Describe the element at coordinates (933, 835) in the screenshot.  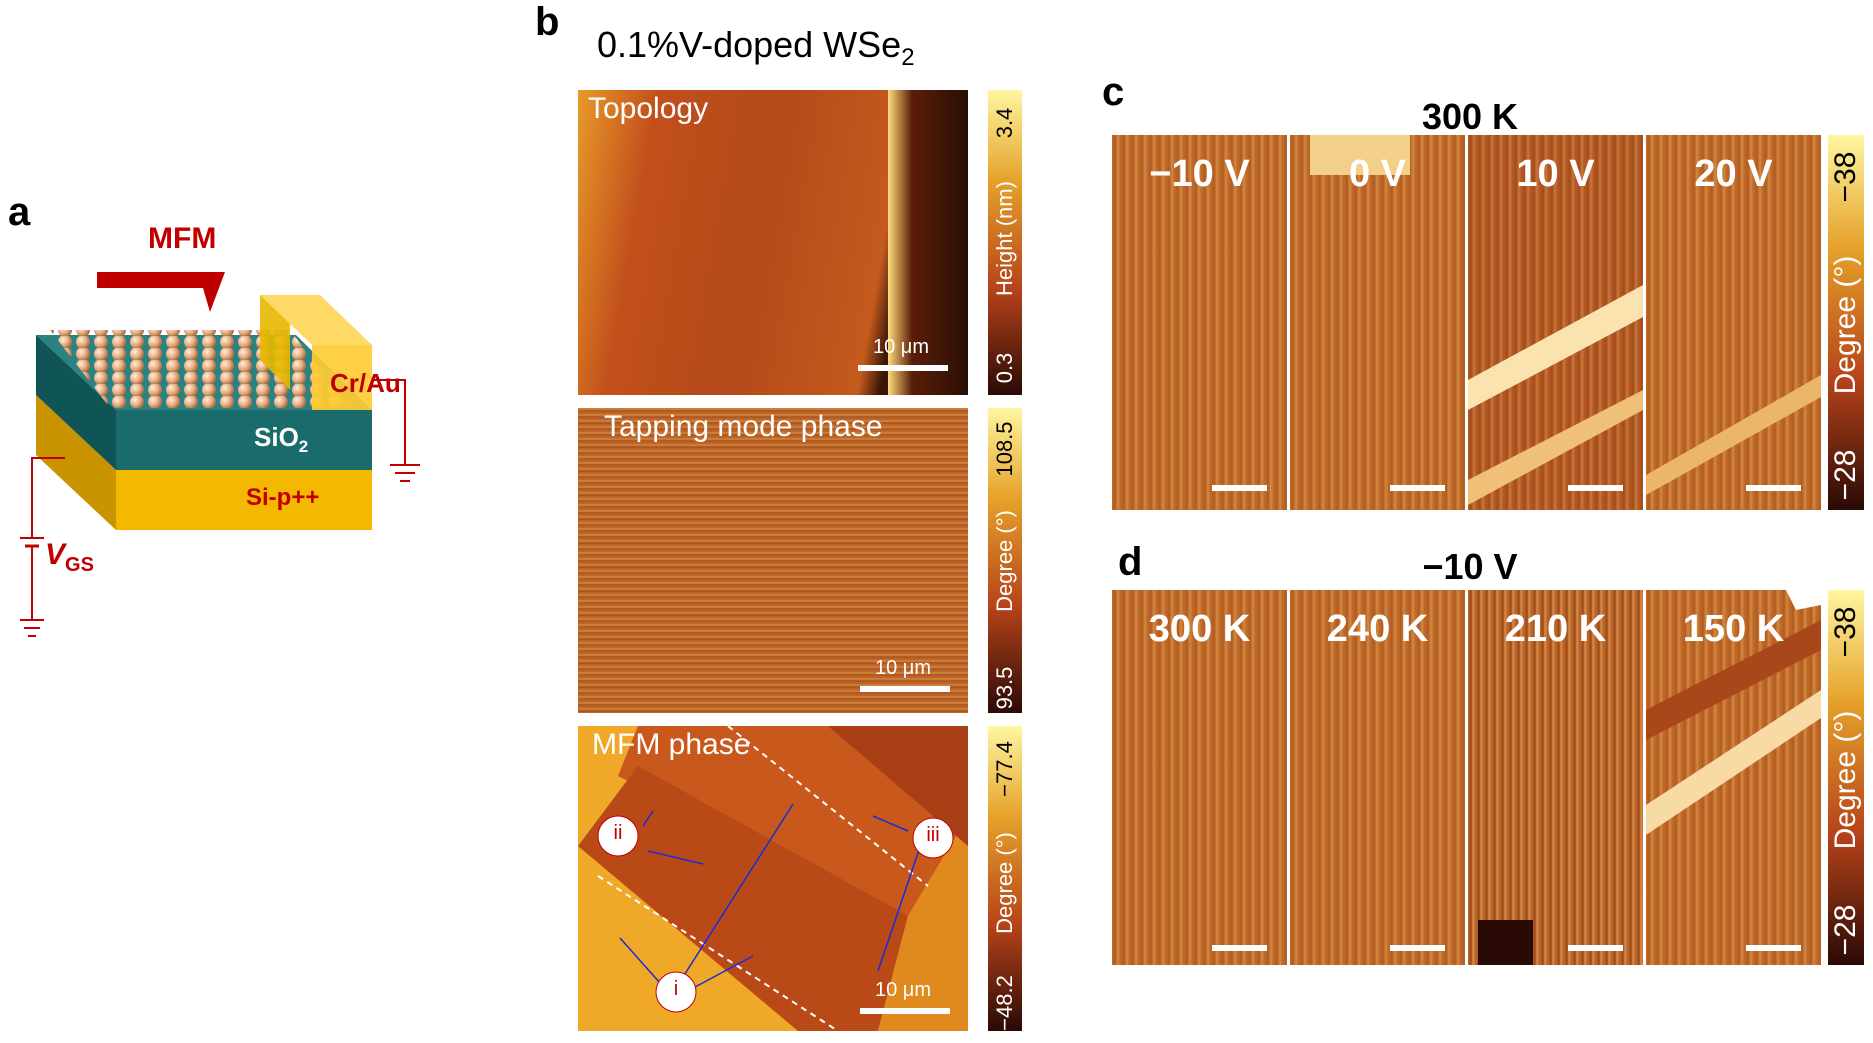
I see `marker-iii: iii` at that location.